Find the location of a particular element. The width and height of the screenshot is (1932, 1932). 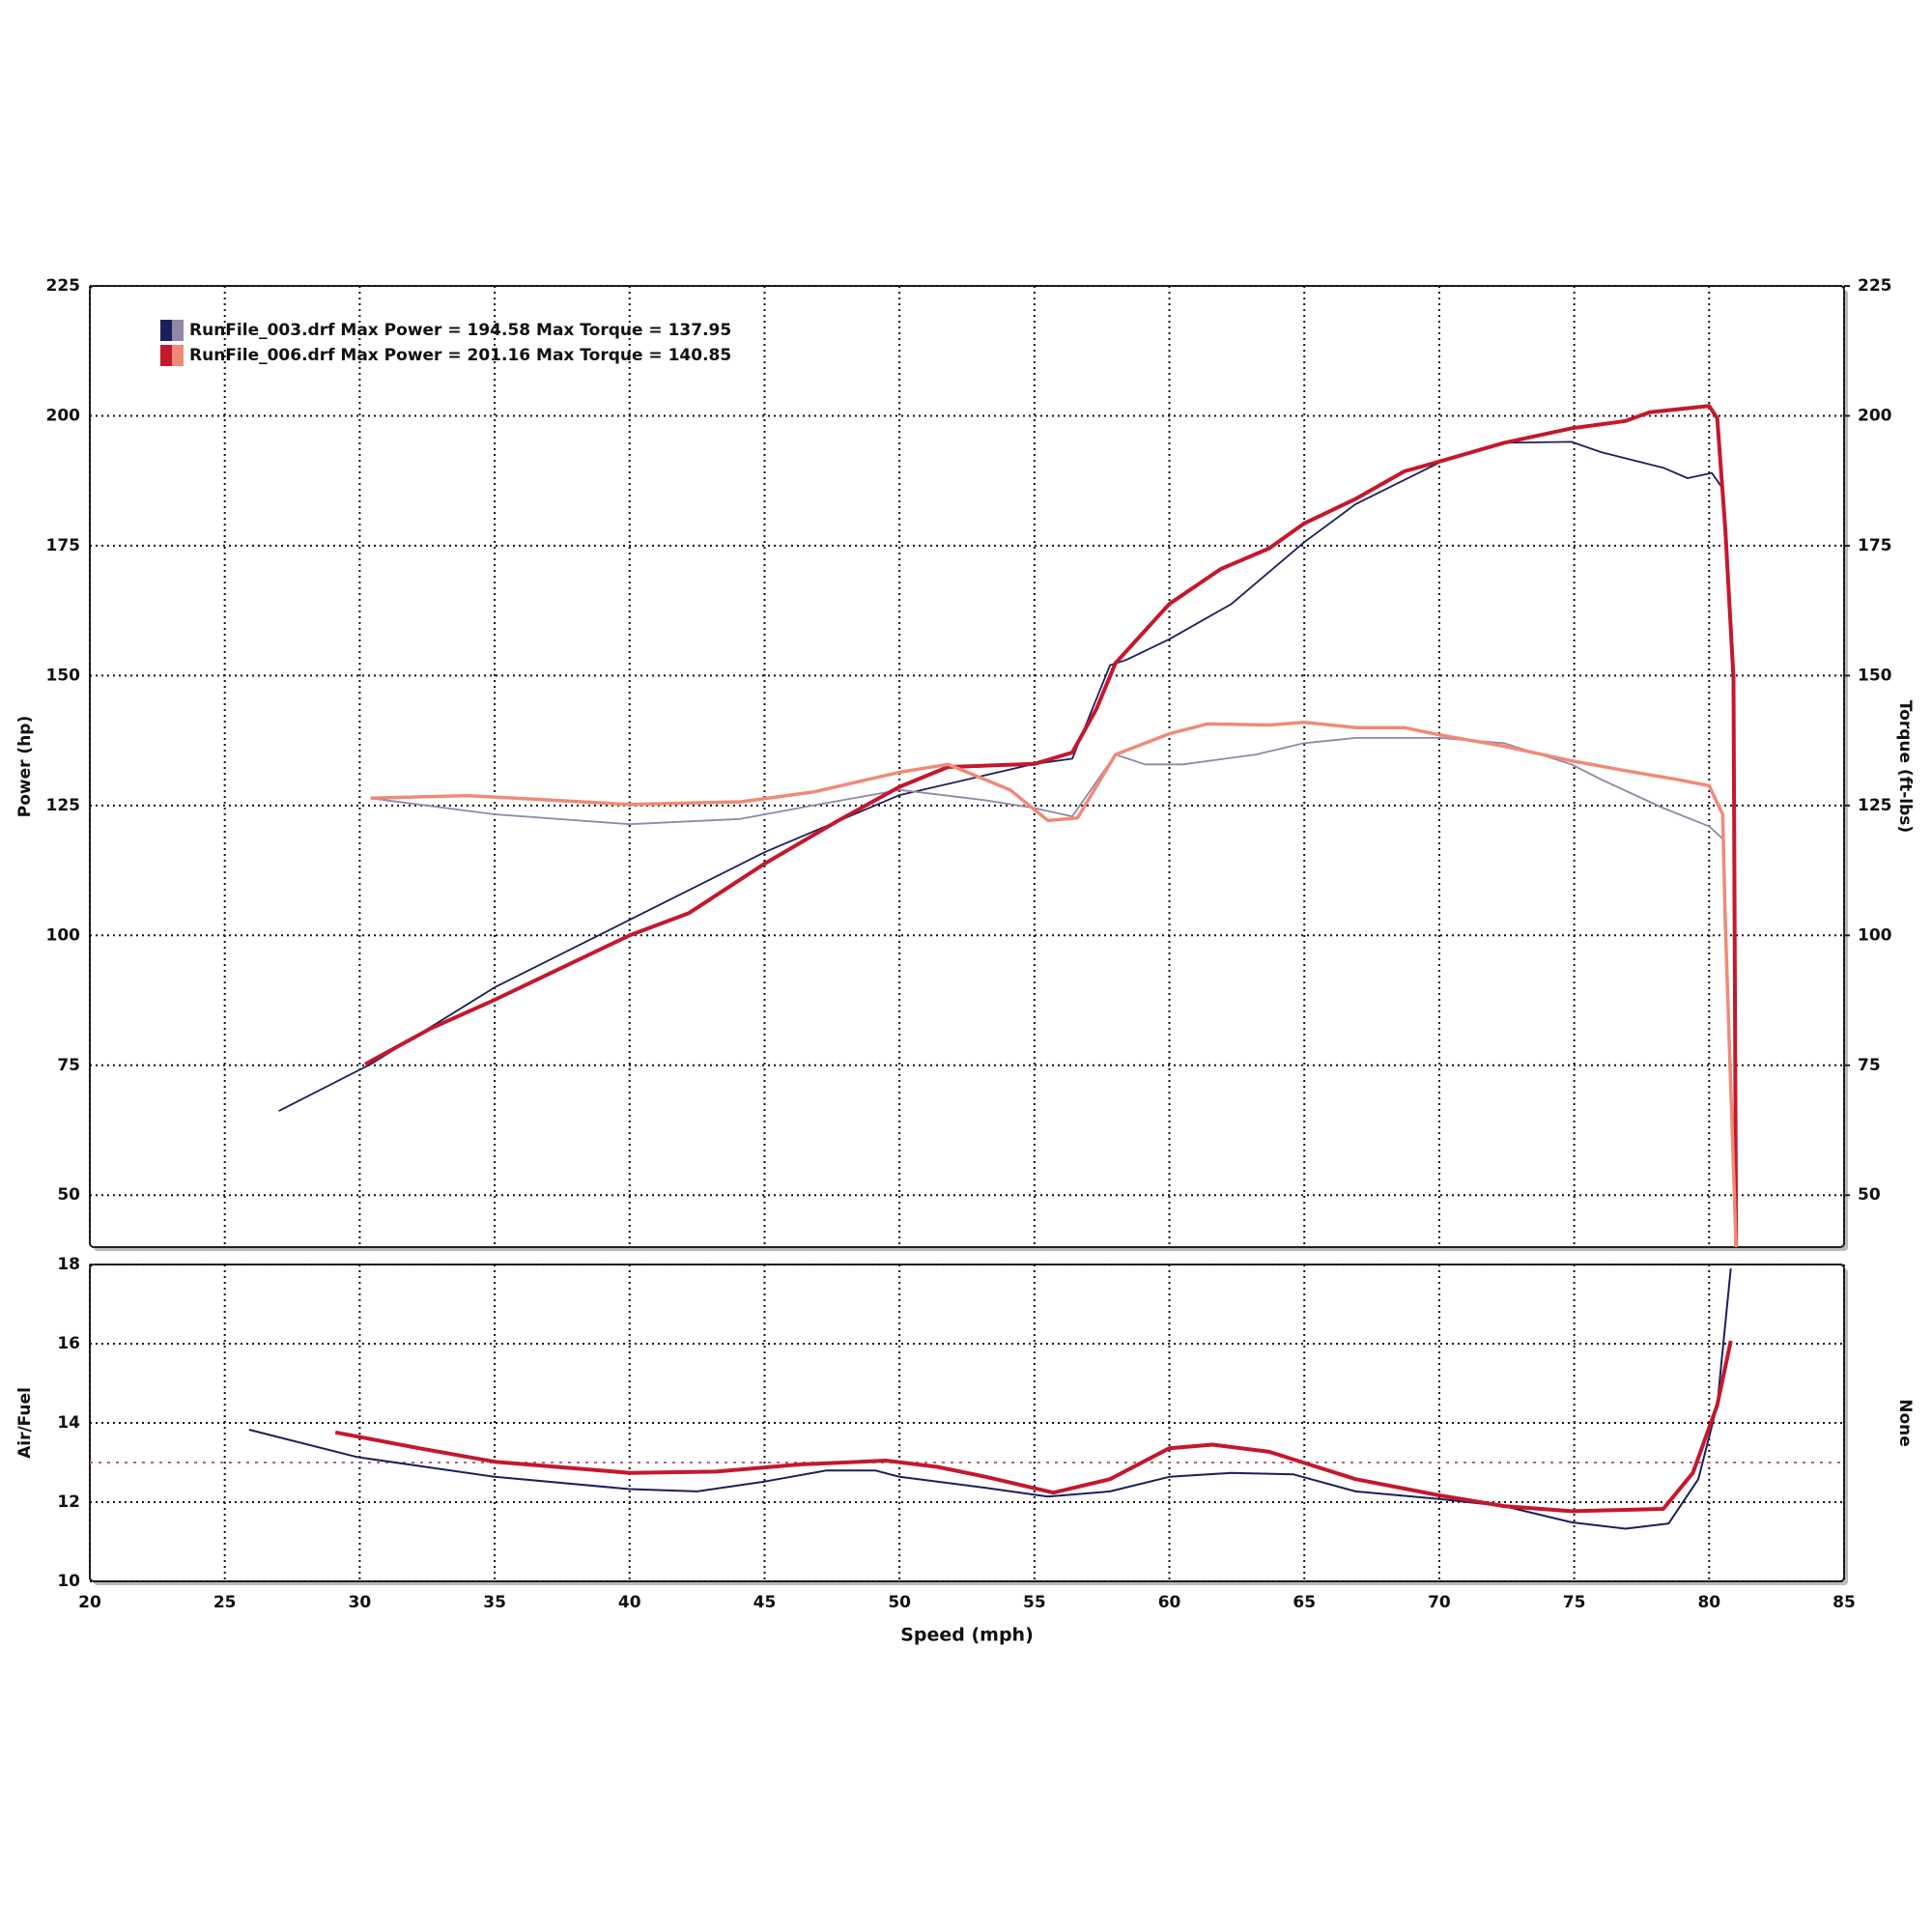

x-tick-label: 55 is located at coordinates (1034, 1602).